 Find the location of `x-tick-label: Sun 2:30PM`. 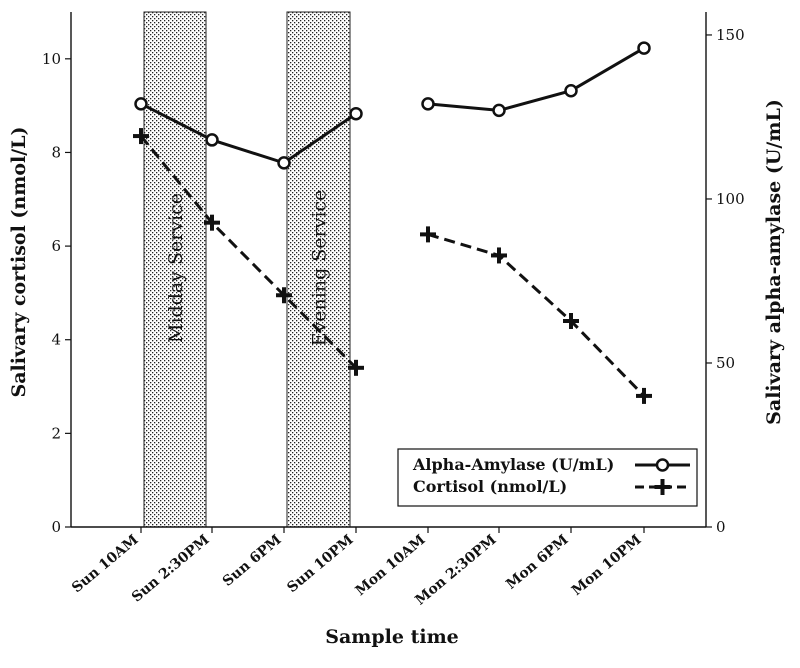

x-tick-label: Sun 2:30PM is located at coordinates (171, 569).